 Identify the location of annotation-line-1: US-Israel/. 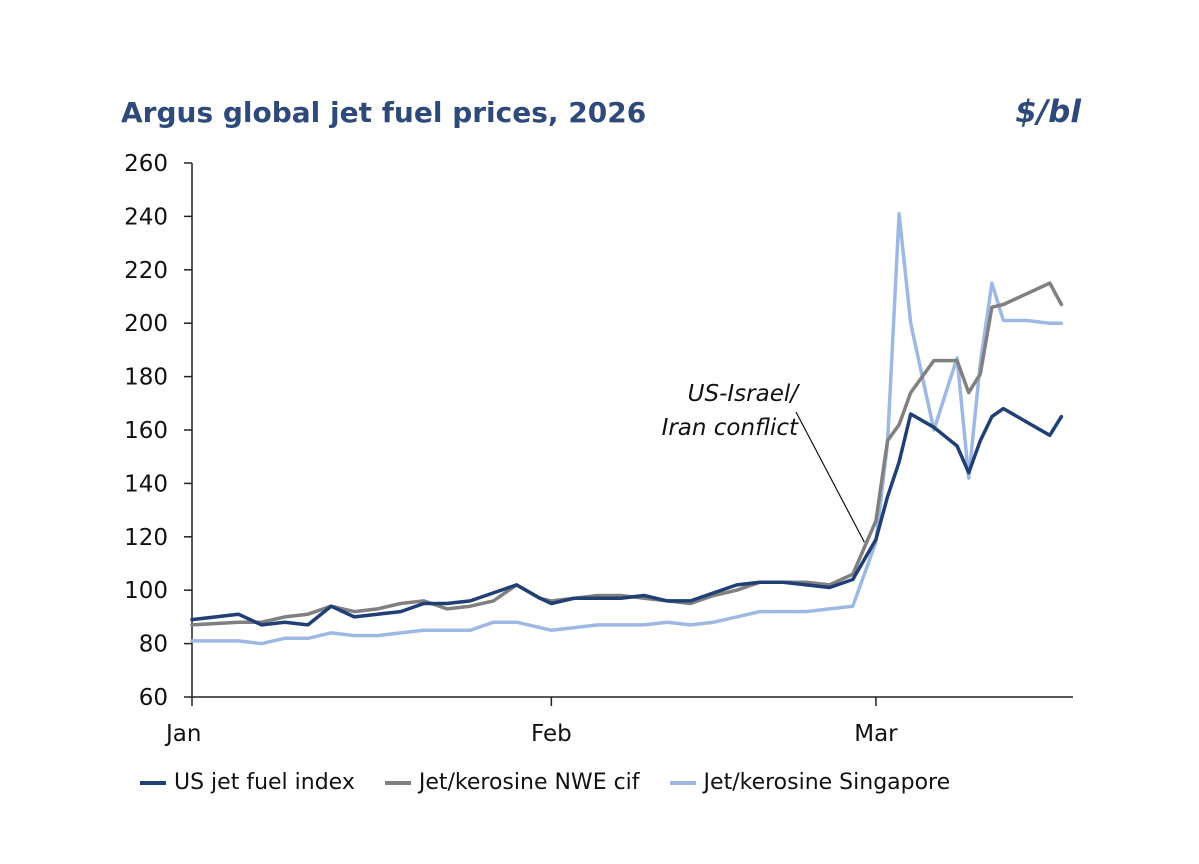
(742, 394).